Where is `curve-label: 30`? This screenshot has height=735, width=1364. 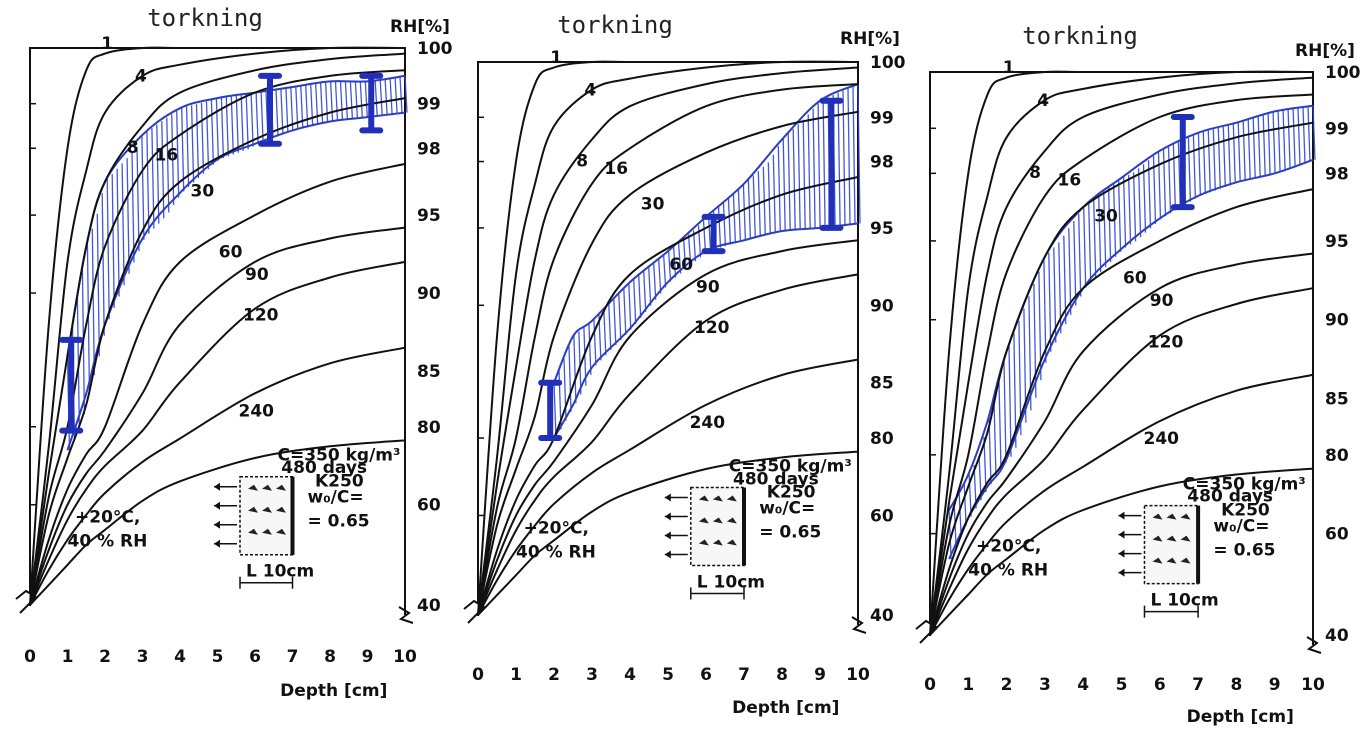
curve-label: 30 is located at coordinates (203, 191).